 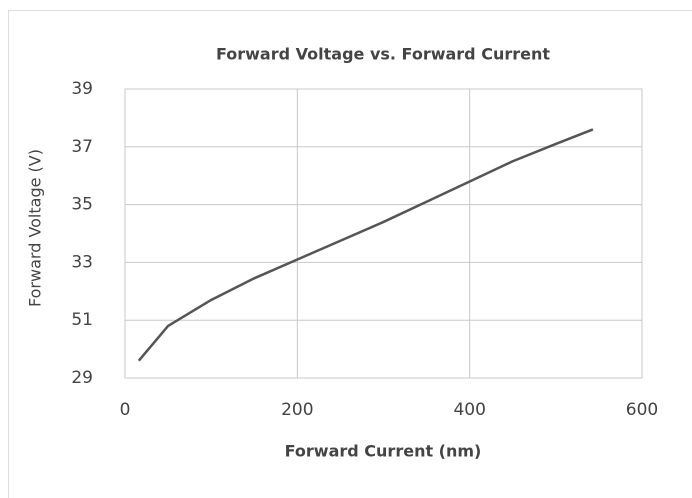 I want to click on y-tick-label: 51, so click(x=82, y=320).